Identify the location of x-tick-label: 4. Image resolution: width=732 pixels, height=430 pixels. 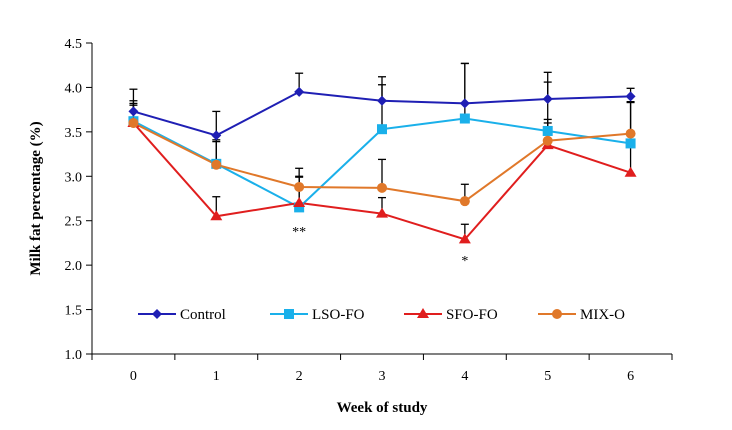
(464, 376).